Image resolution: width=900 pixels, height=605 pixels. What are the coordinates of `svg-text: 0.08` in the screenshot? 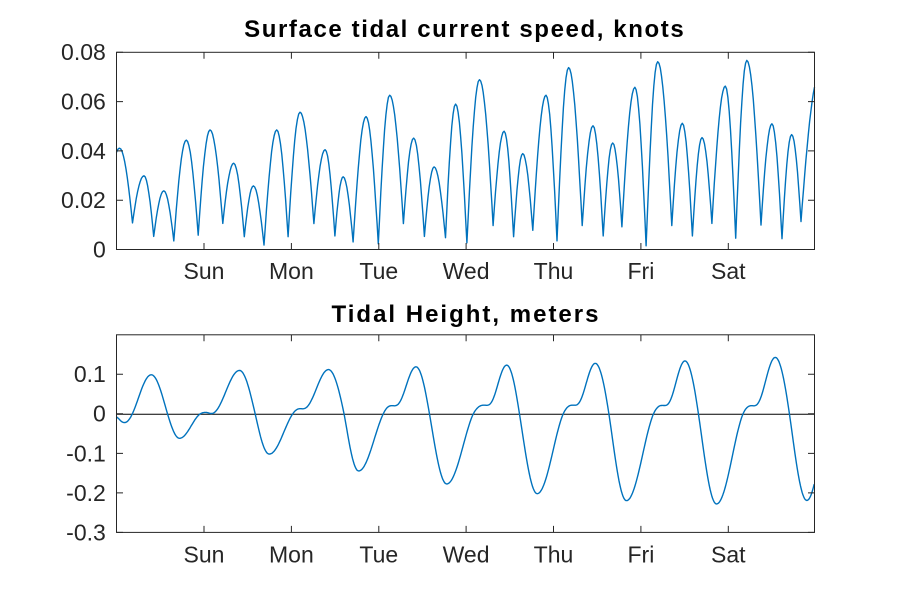 It's located at (83, 52).